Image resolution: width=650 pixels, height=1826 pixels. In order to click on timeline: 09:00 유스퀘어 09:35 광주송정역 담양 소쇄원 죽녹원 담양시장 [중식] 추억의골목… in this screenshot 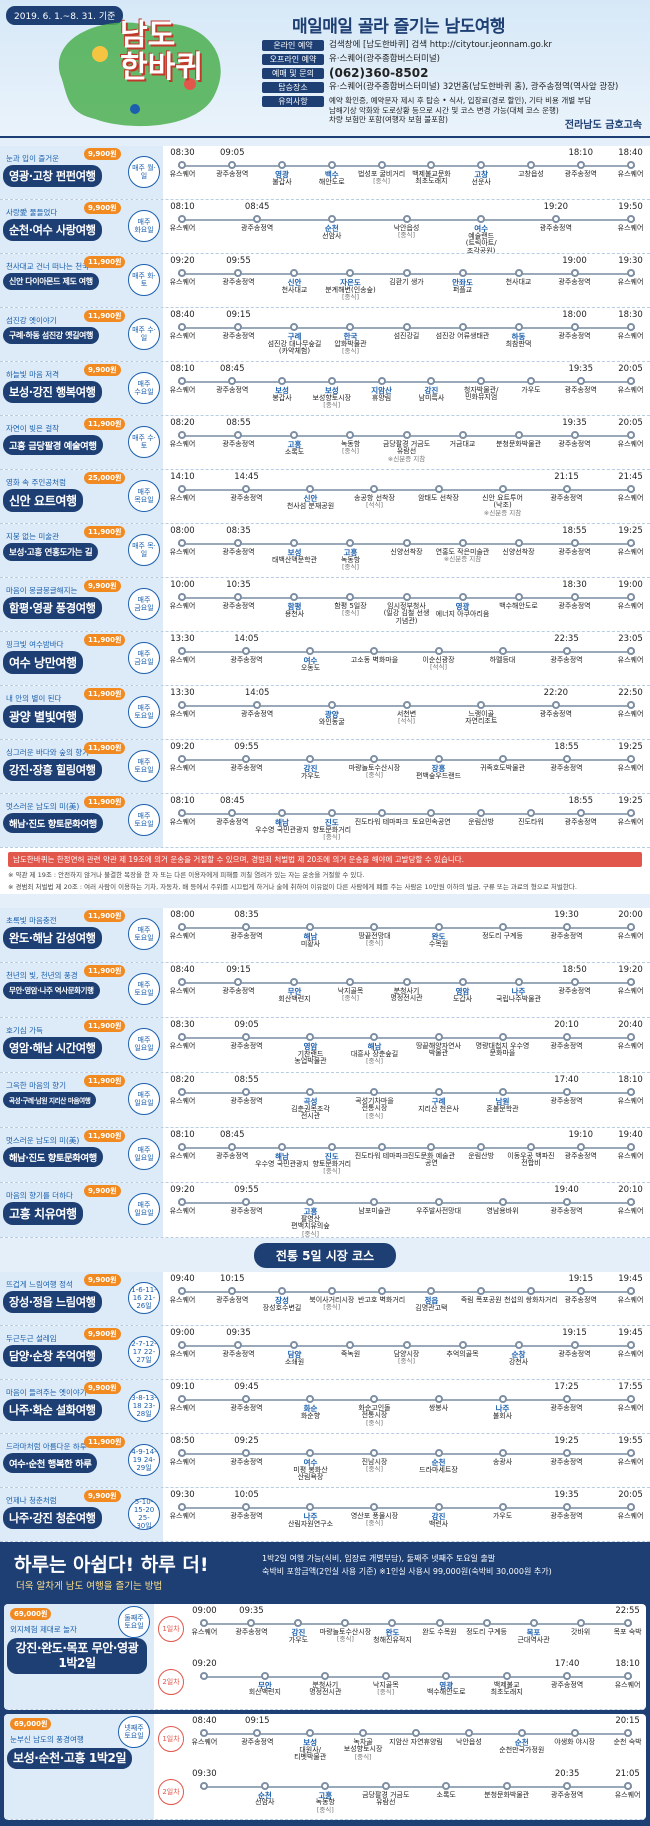, I will do `click(406, 1352)`.